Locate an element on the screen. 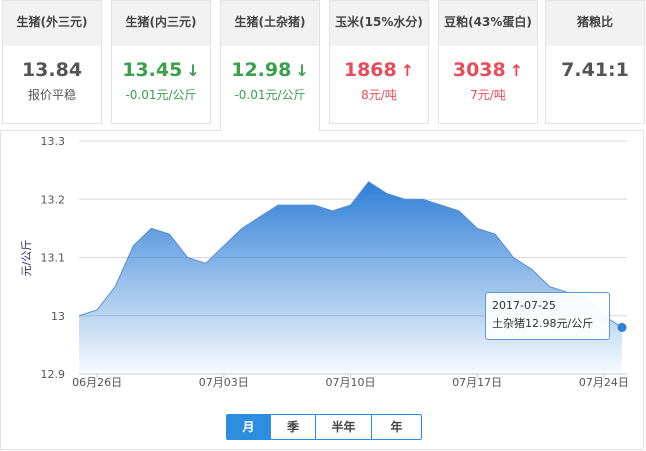  card-value: 13.84 is located at coordinates (52, 70).